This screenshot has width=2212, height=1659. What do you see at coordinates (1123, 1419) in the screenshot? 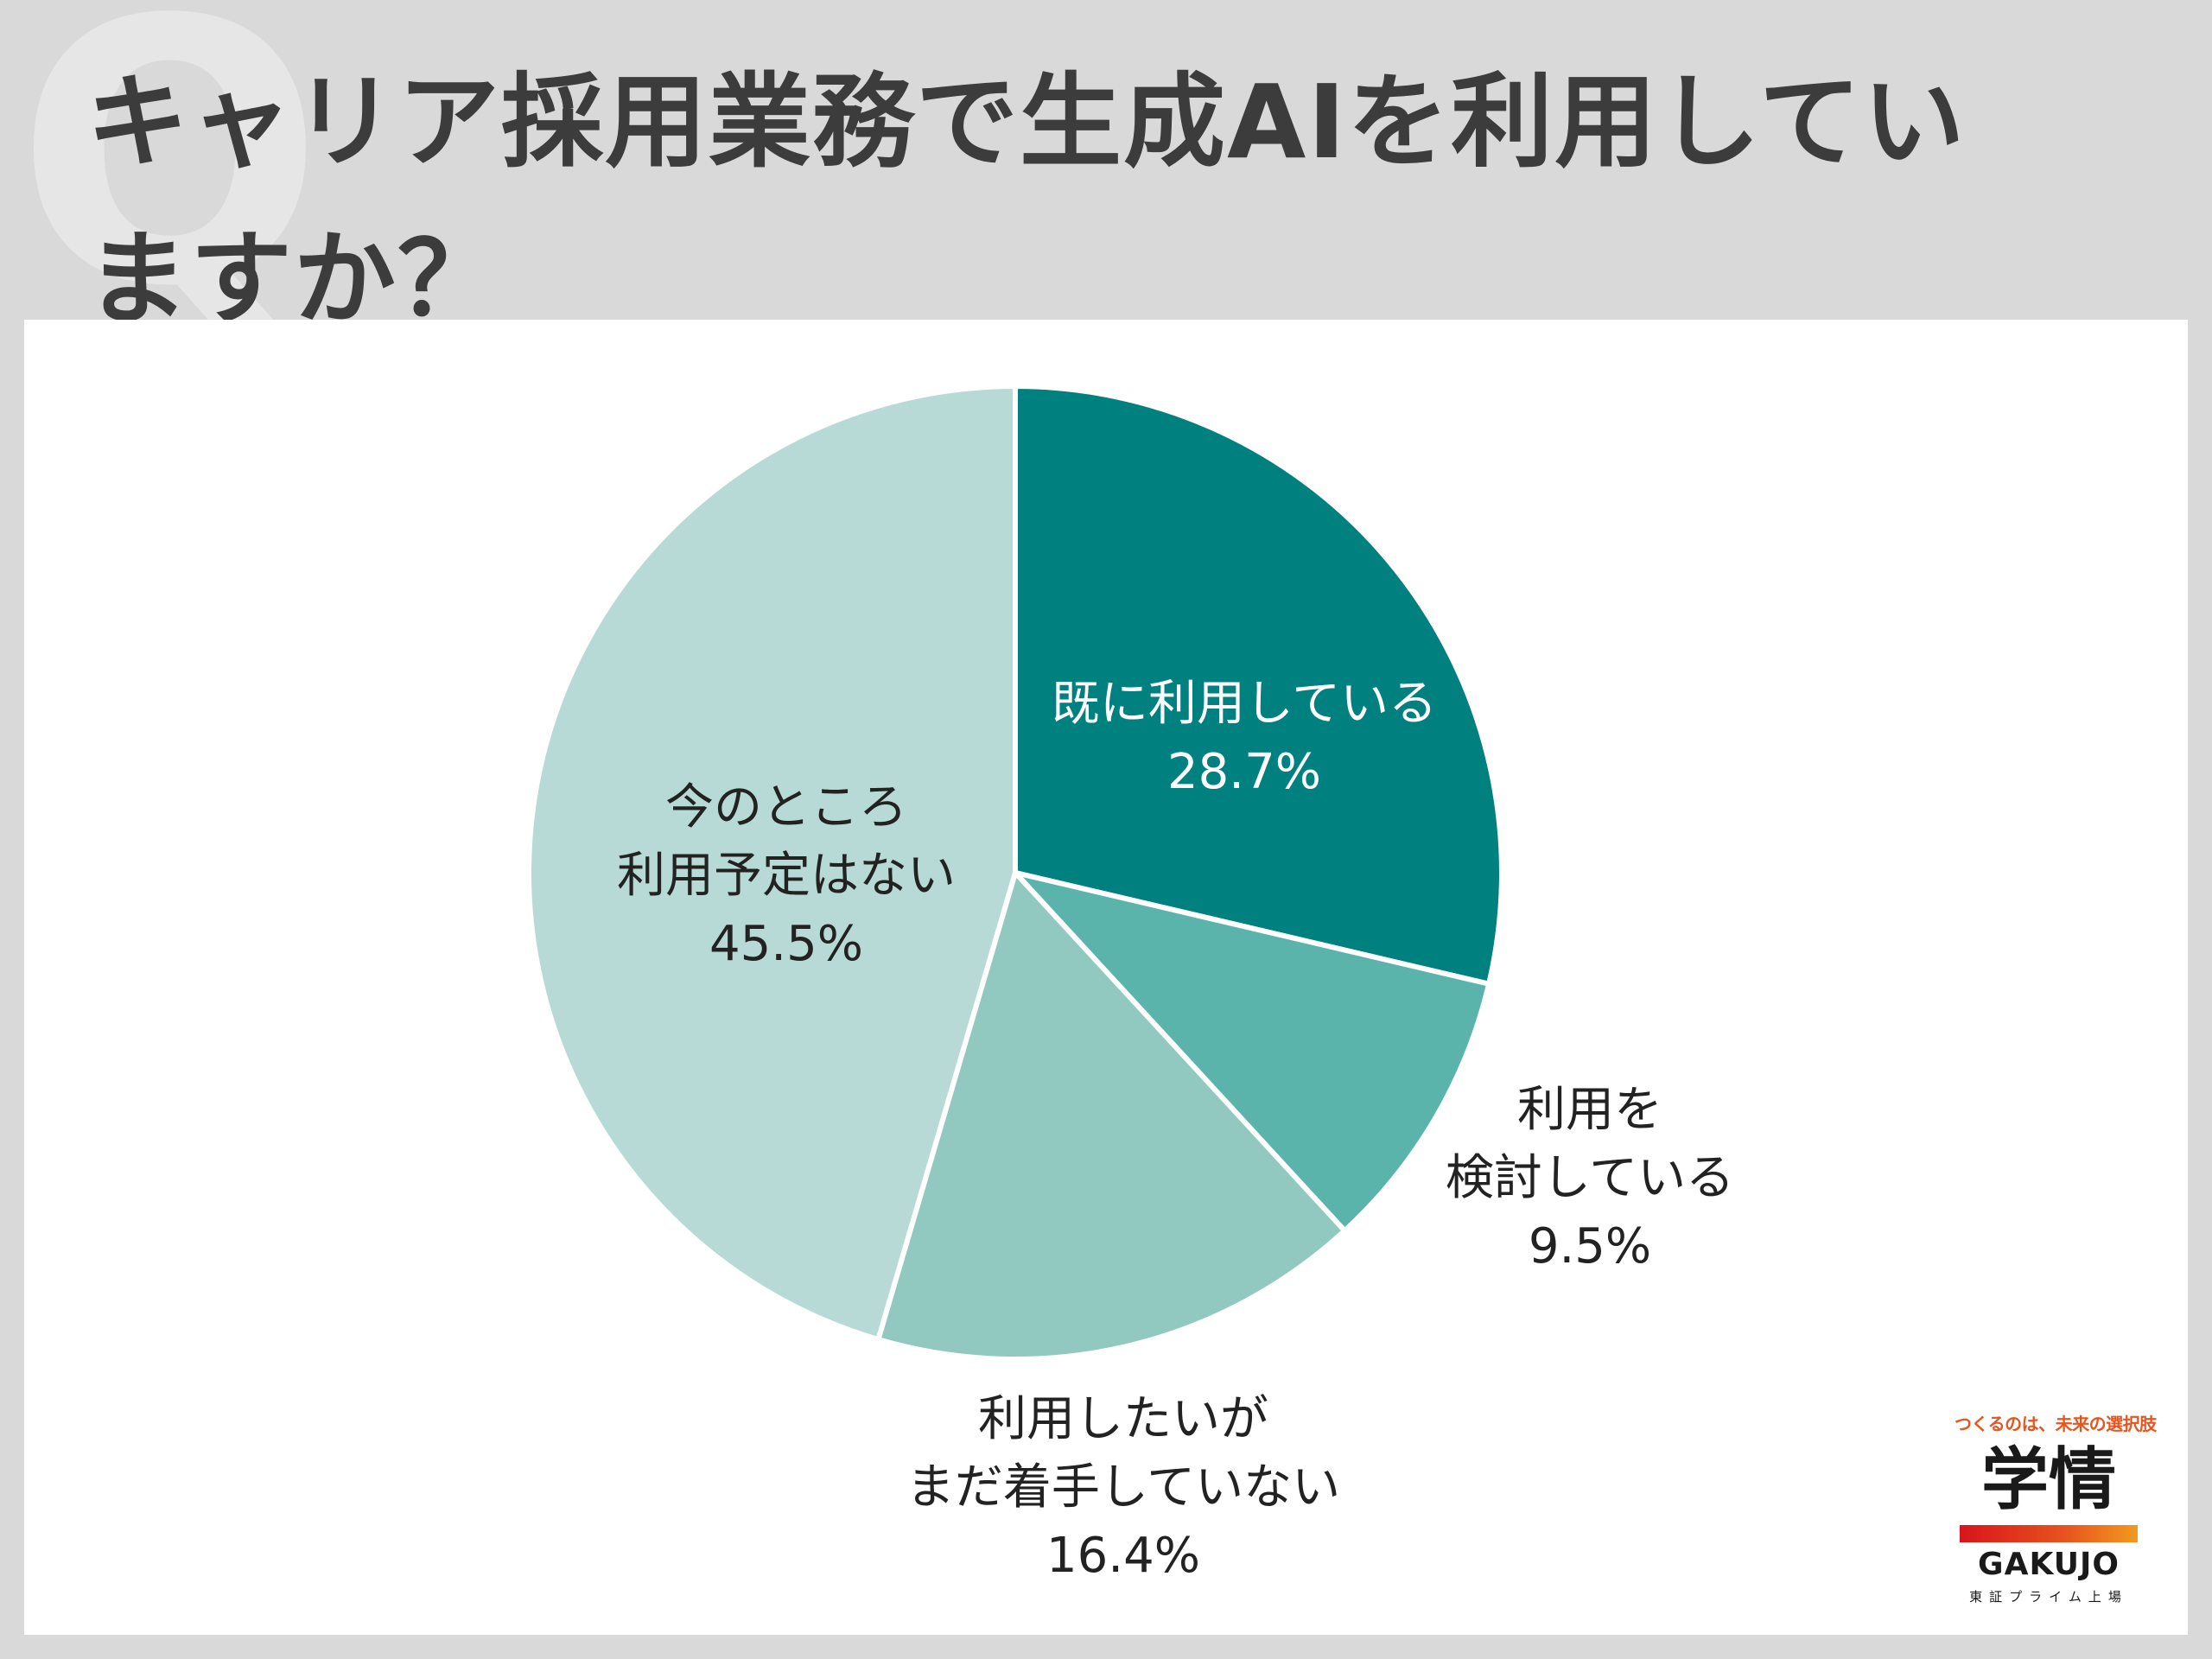
I see `slice-label-line: 利用したいが` at bounding box center [1123, 1419].